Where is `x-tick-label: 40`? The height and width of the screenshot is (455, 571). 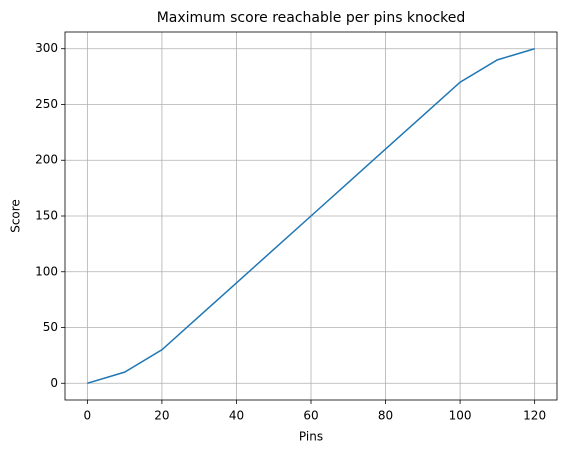 x-tick-label: 40 is located at coordinates (236, 416).